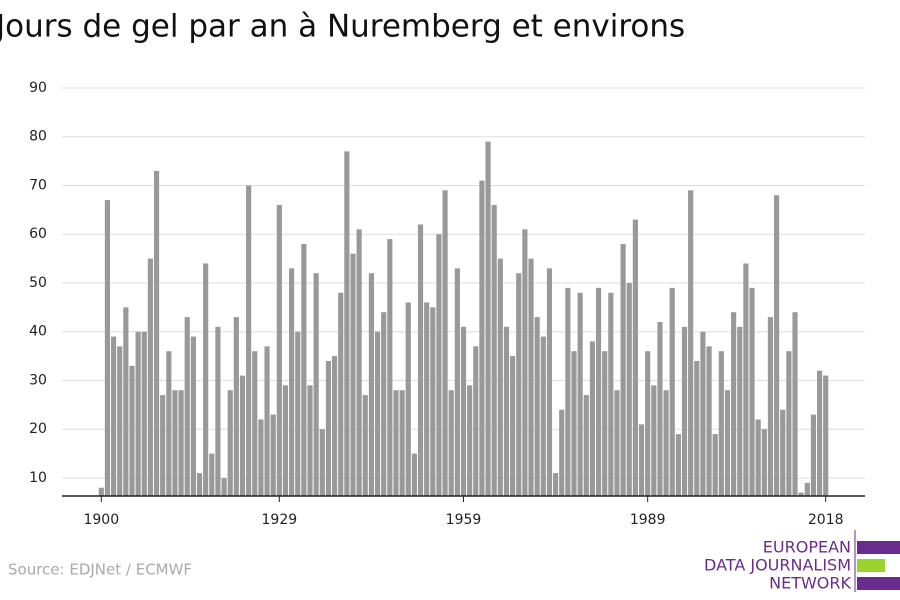 The image size is (900, 600). Describe the element at coordinates (38, 234) in the screenshot. I see `y-tick-label: 60` at that location.